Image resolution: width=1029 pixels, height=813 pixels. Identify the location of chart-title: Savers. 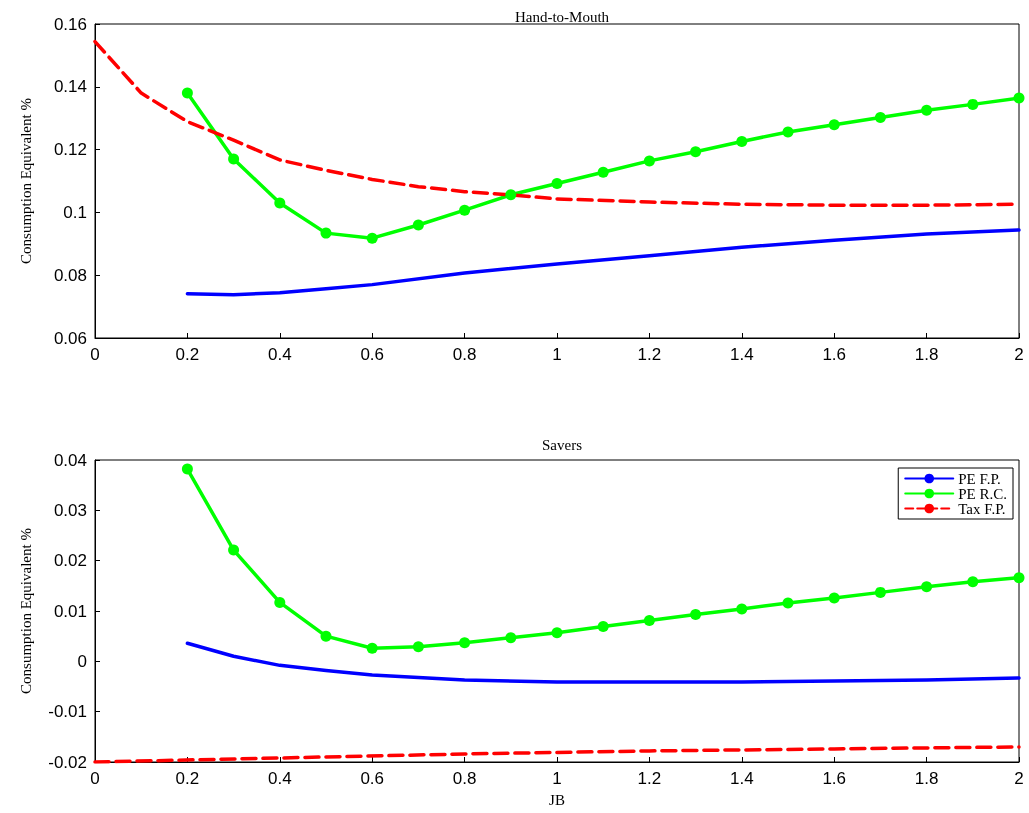
(562, 444).